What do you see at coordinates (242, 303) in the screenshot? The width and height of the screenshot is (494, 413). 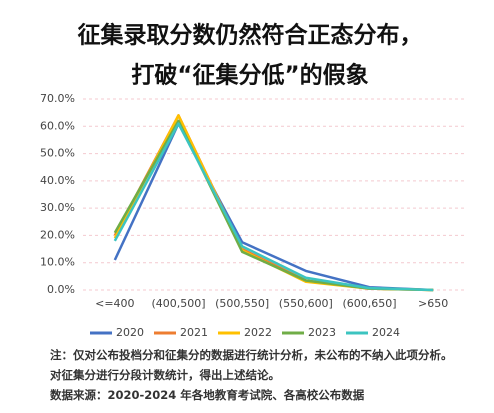 I see `x-tick-label: (500,550]` at bounding box center [242, 303].